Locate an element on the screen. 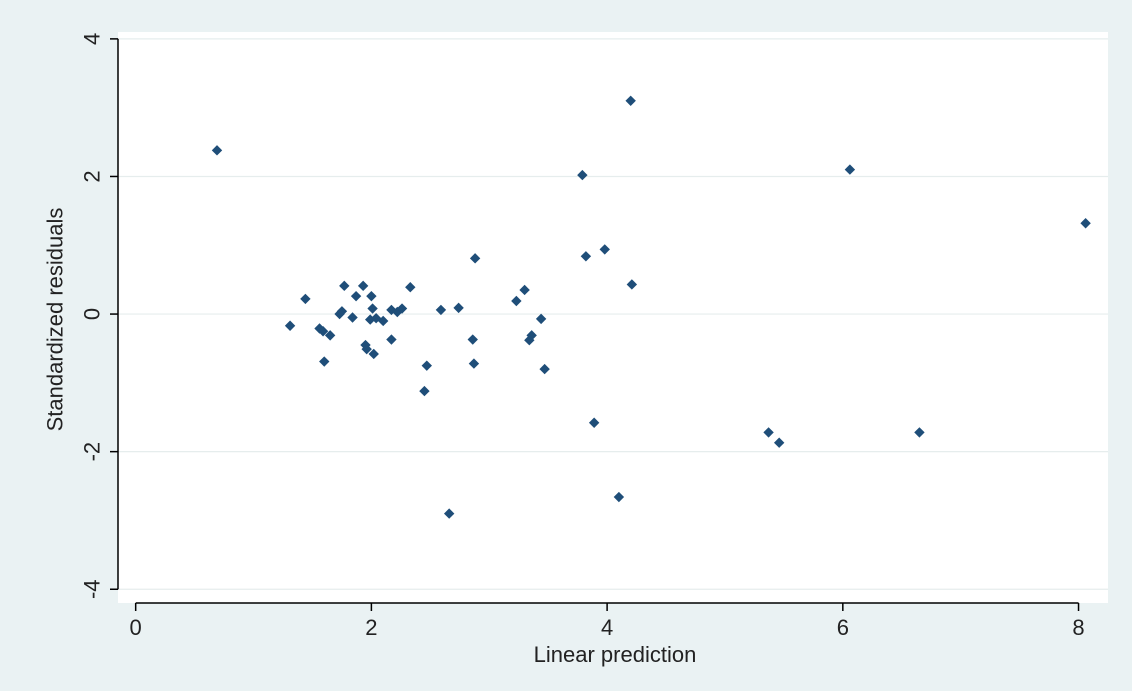 The width and height of the screenshot is (1132, 691). x-tick-label: 4 is located at coordinates (607, 627).